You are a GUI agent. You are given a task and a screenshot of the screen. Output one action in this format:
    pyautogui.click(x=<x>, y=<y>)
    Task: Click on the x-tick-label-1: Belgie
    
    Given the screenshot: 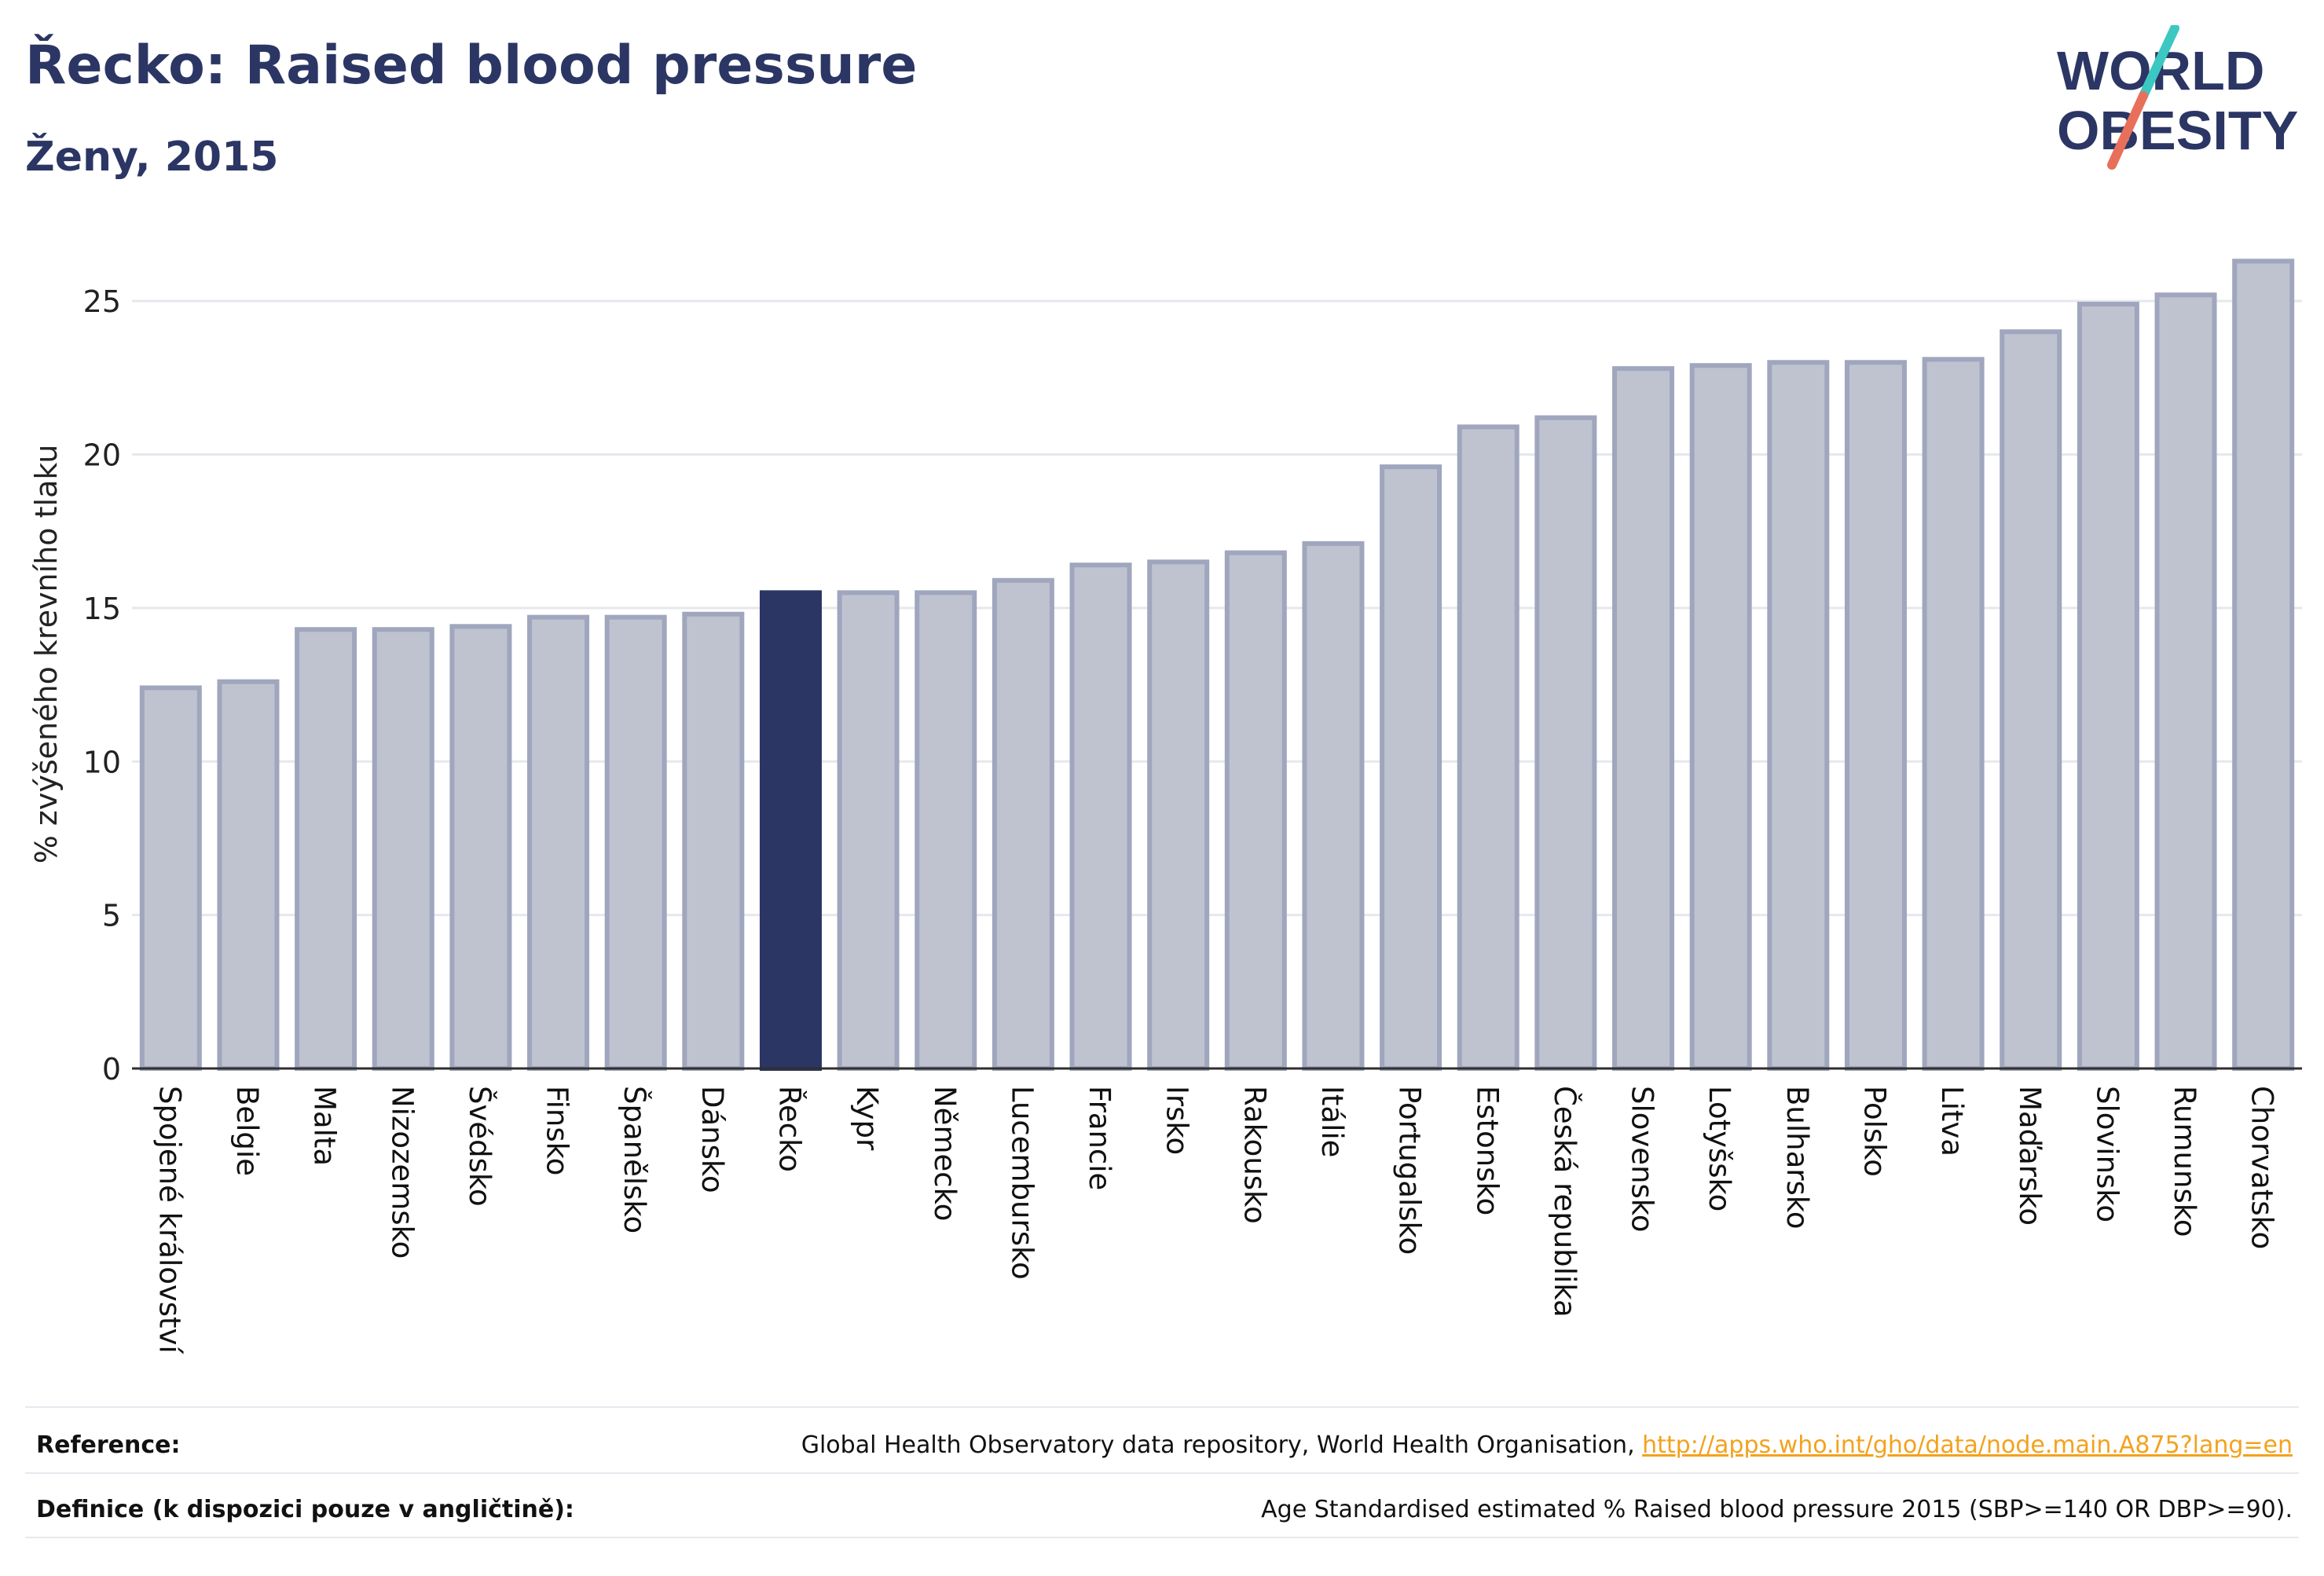 What is the action you would take?
    pyautogui.click(x=247, y=1131)
    